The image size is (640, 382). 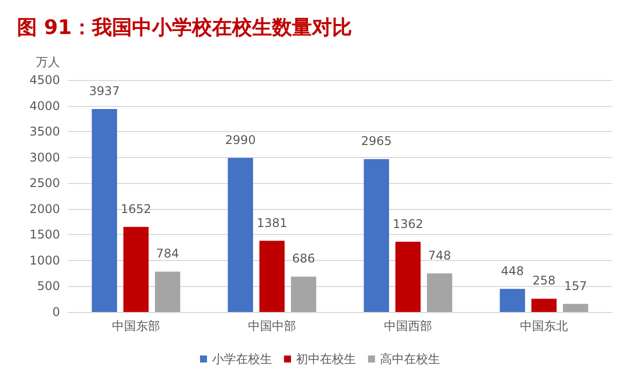 I want to click on data-label: 2990, so click(x=240, y=139).